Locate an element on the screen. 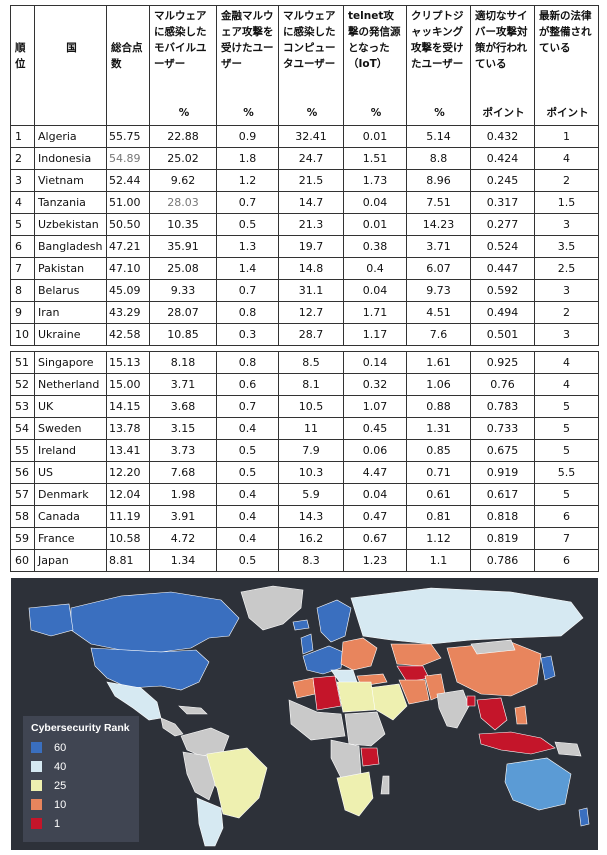 Image resolution: width=607 pixels, height=855 pixels. cell-policy: 0.919 is located at coordinates (502, 472).